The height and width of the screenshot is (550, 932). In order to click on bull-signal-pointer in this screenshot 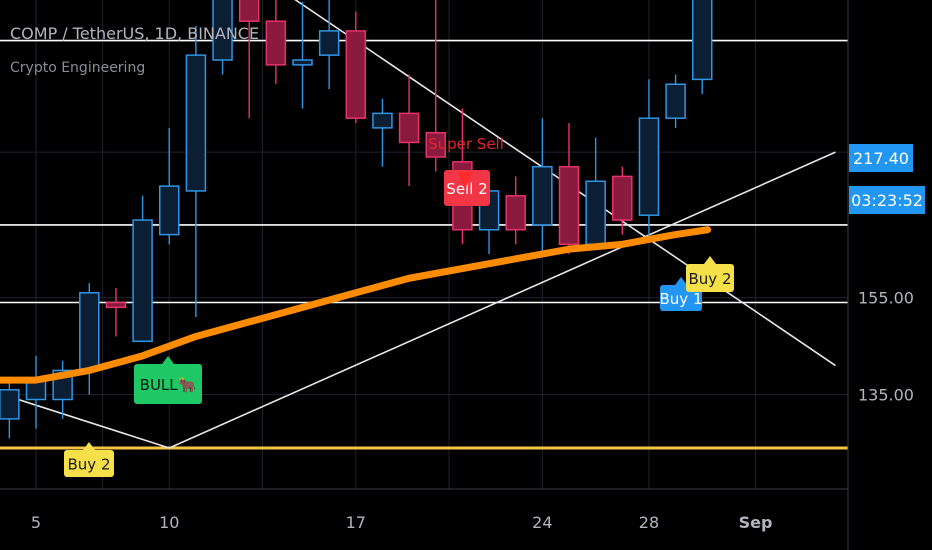, I will do `click(168, 360)`.